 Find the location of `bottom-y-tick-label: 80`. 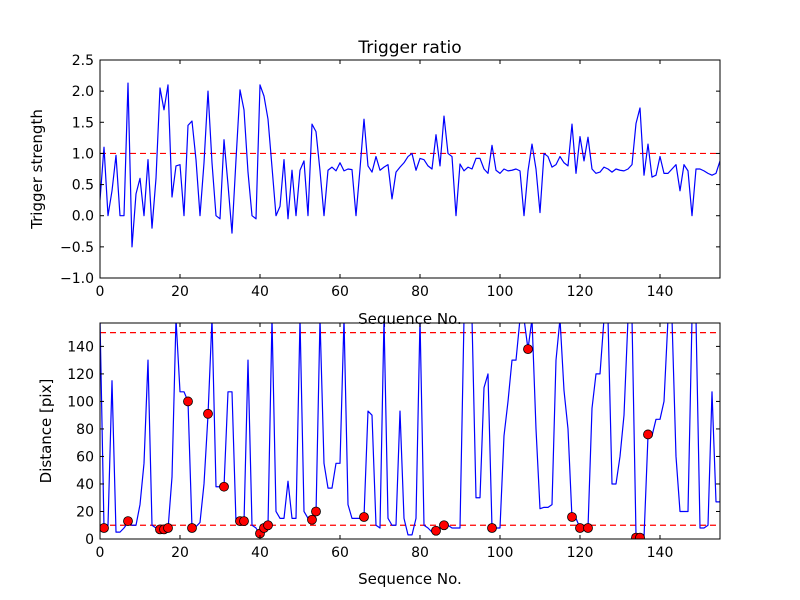

bottom-y-tick-label: 80 is located at coordinates (85, 430).